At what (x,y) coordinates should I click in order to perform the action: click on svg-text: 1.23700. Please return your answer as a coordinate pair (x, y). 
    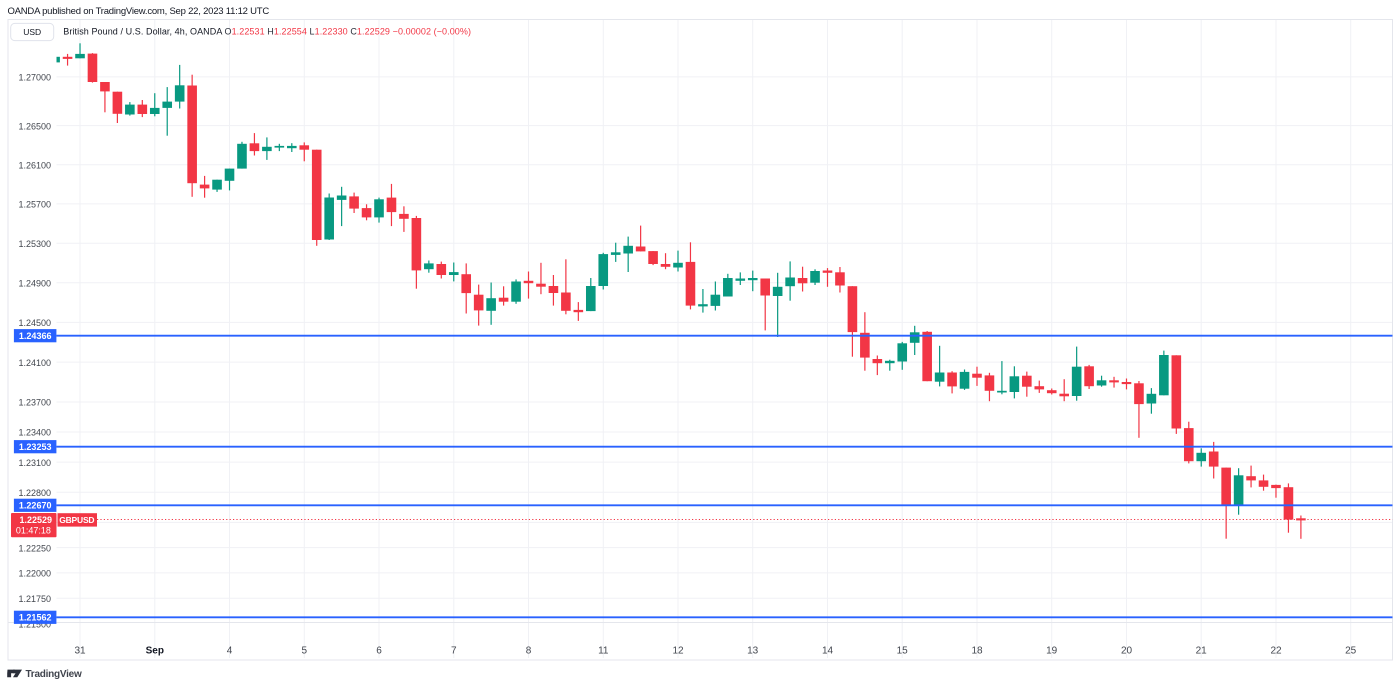
    Looking at the image, I should click on (34, 403).